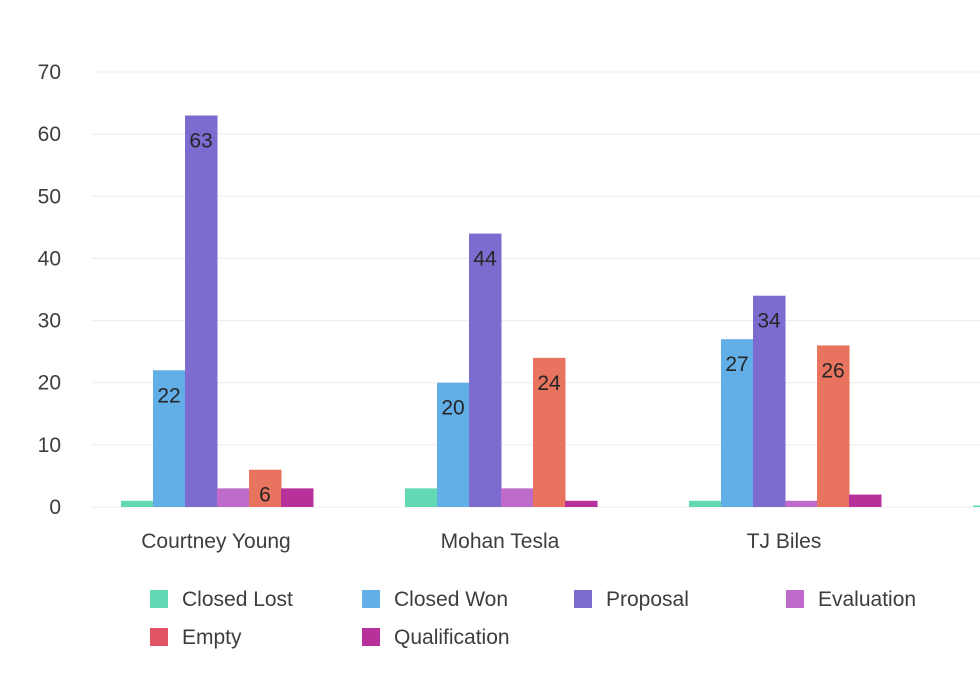 Image resolution: width=980 pixels, height=684 pixels. What do you see at coordinates (215, 541) in the screenshot?
I see `x-tick-label: Courtney Young` at bounding box center [215, 541].